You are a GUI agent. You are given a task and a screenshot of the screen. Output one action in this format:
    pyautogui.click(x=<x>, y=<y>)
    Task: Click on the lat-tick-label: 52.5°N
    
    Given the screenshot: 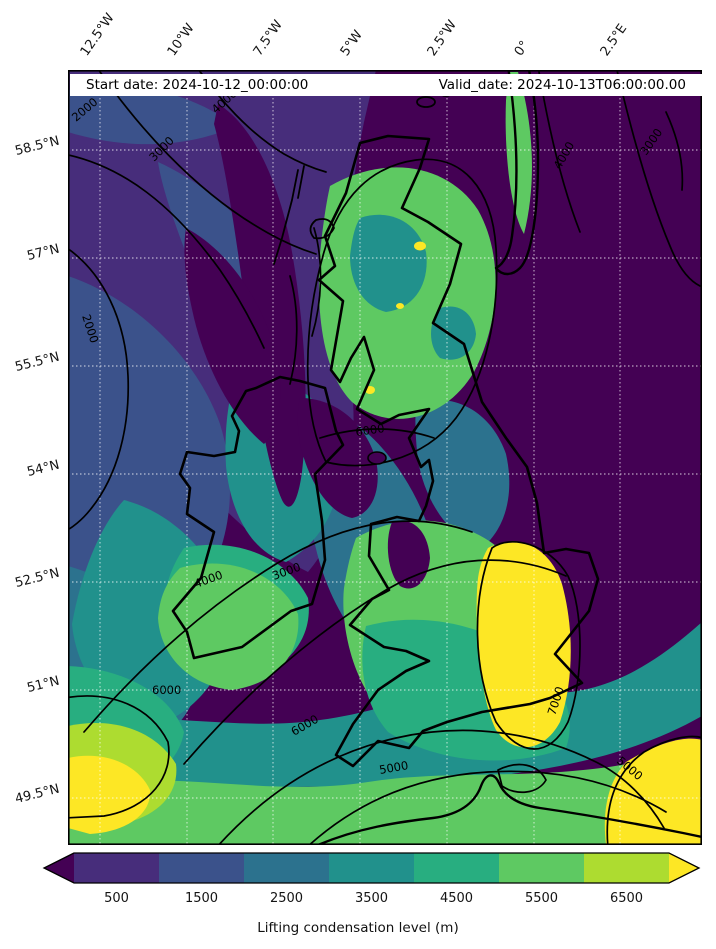 What is the action you would take?
    pyautogui.click(x=37, y=578)
    